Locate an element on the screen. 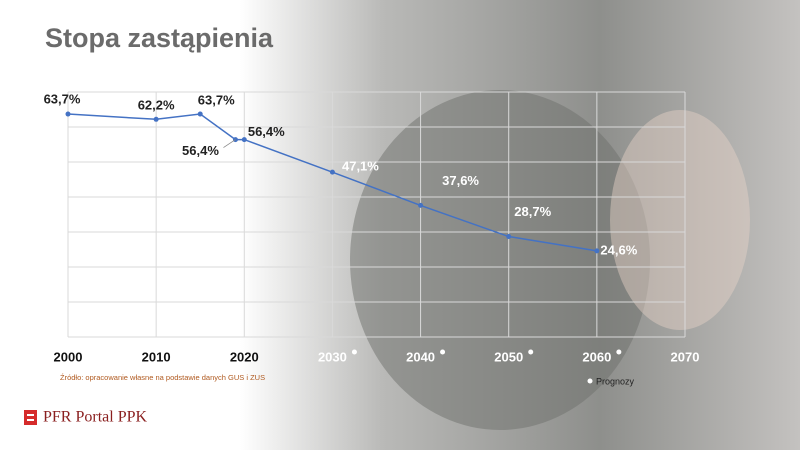  legend-label: Prognozy is located at coordinates (615, 381).